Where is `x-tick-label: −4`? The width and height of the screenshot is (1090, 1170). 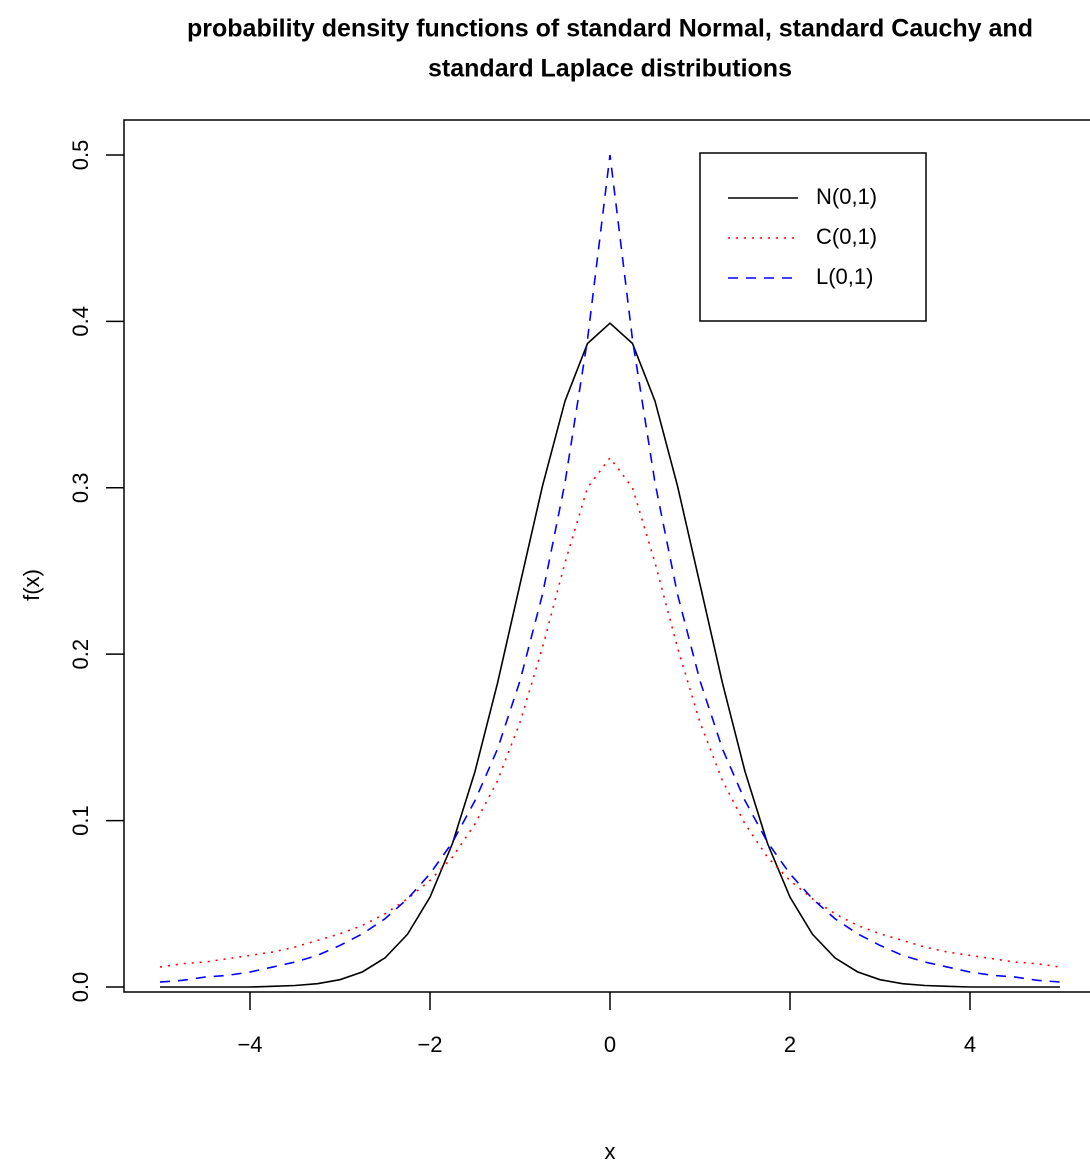
x-tick-label: −4 is located at coordinates (249, 1044).